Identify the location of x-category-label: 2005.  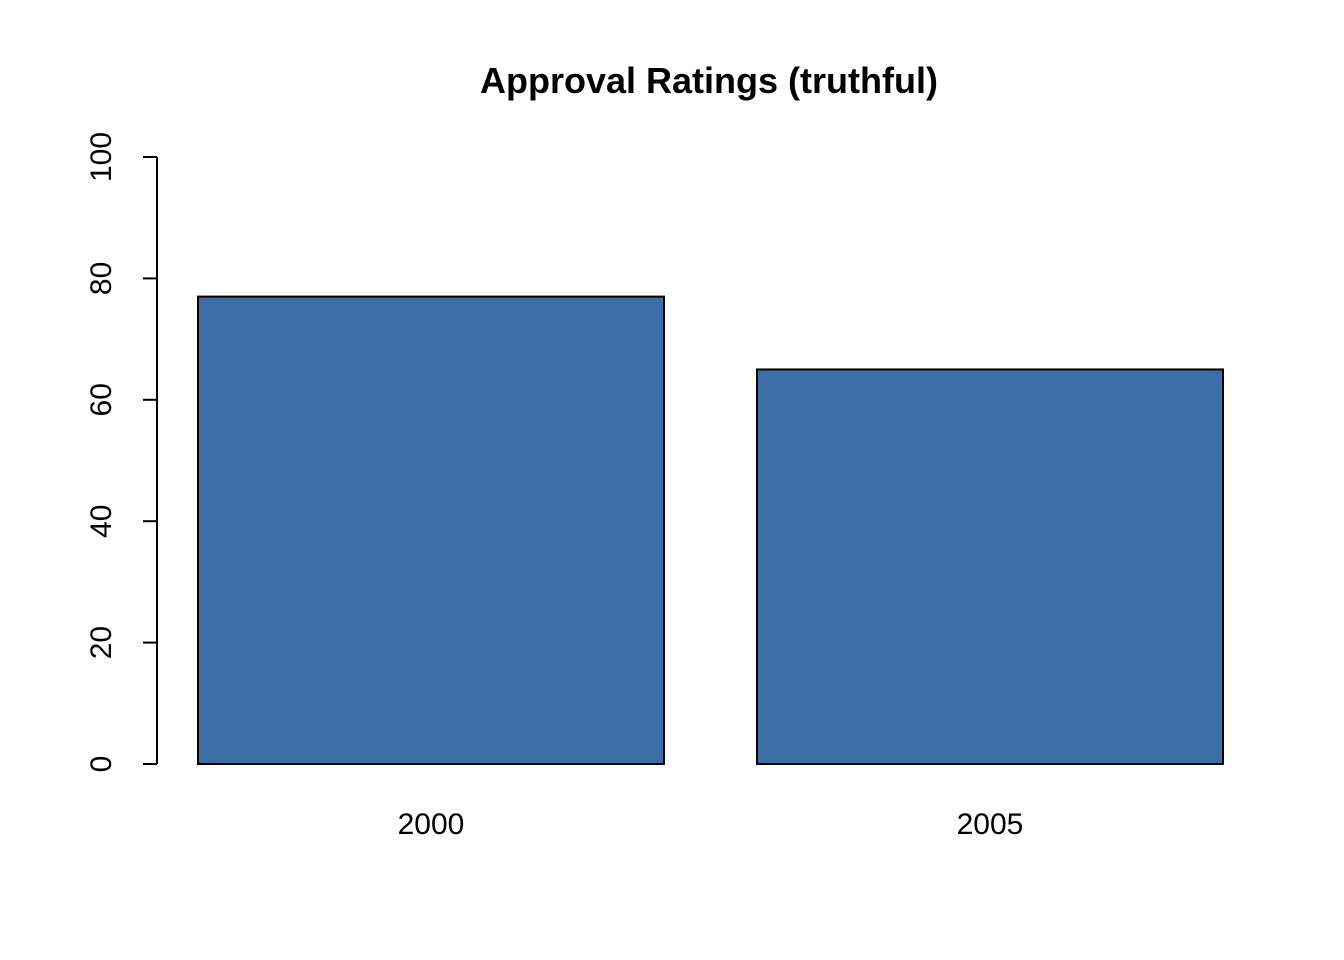
(990, 824).